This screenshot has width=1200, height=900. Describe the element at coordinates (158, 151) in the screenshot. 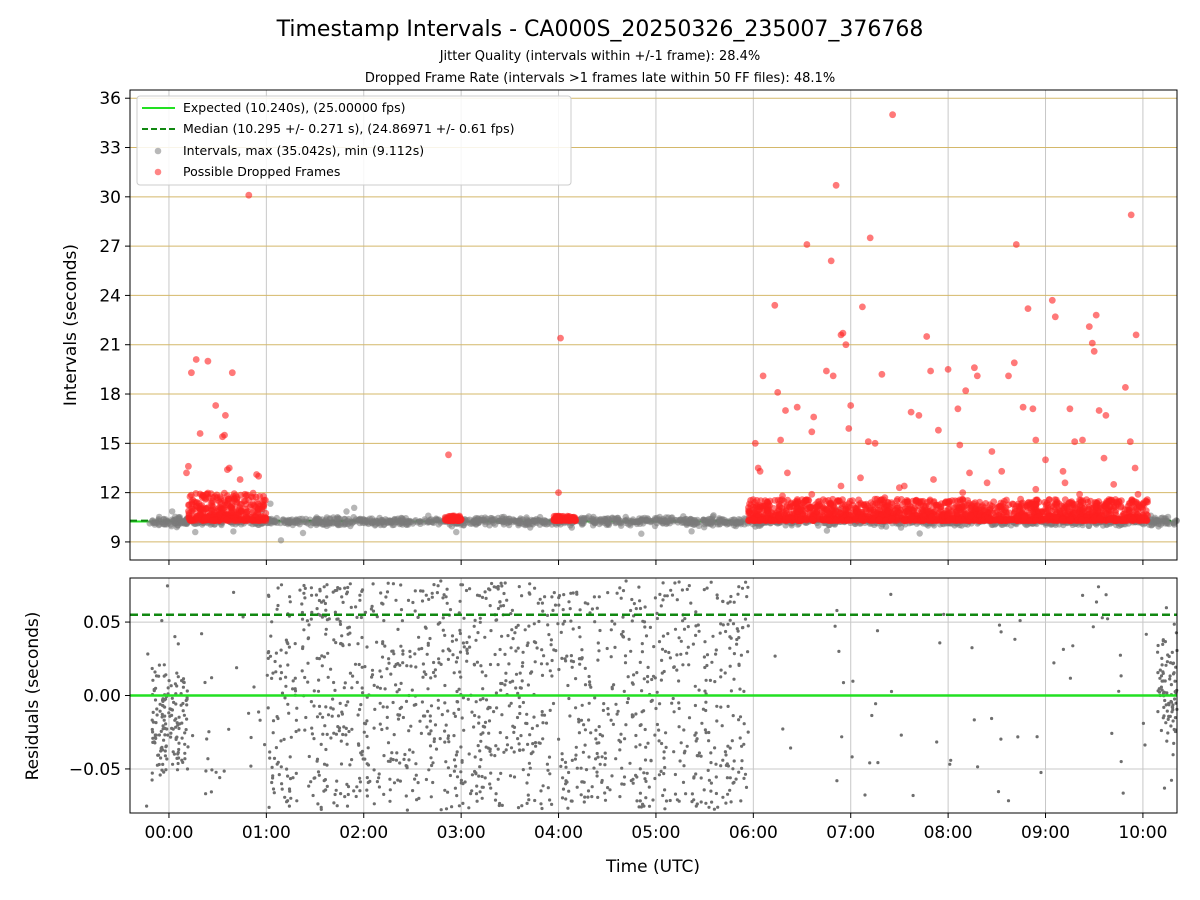

I see `legend-intervals-marker` at that location.